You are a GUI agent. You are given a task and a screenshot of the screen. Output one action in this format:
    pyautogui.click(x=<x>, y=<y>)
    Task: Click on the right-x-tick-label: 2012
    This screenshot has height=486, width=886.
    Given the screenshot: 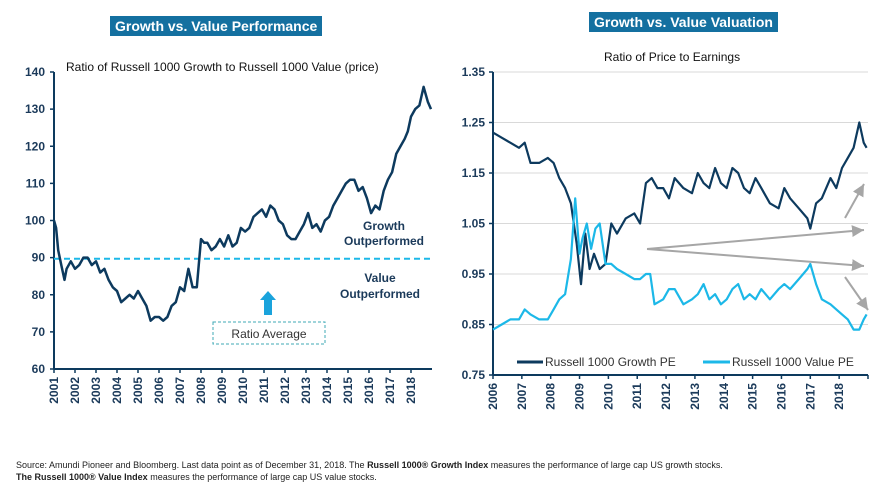 What is the action you would take?
    pyautogui.click(x=666, y=396)
    